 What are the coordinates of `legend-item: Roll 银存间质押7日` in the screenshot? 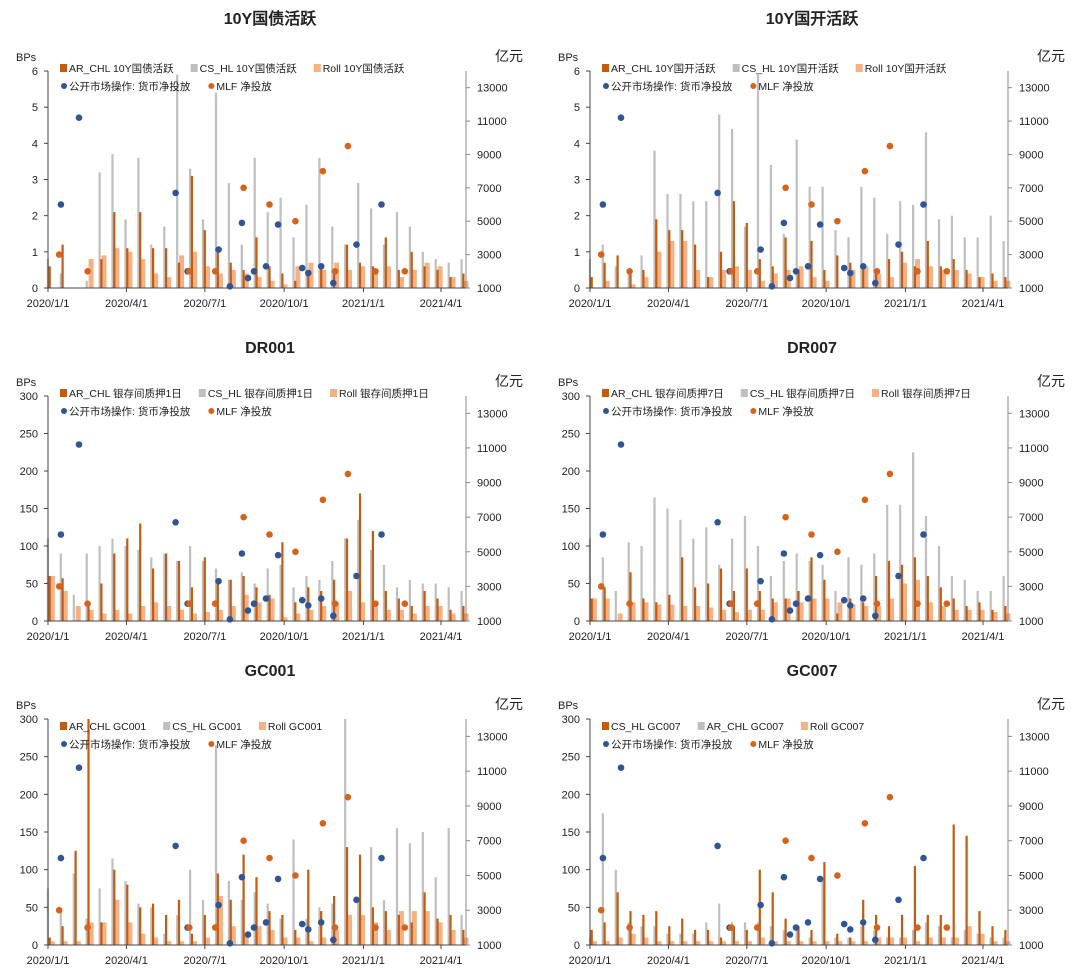 It's located at (921, 393).